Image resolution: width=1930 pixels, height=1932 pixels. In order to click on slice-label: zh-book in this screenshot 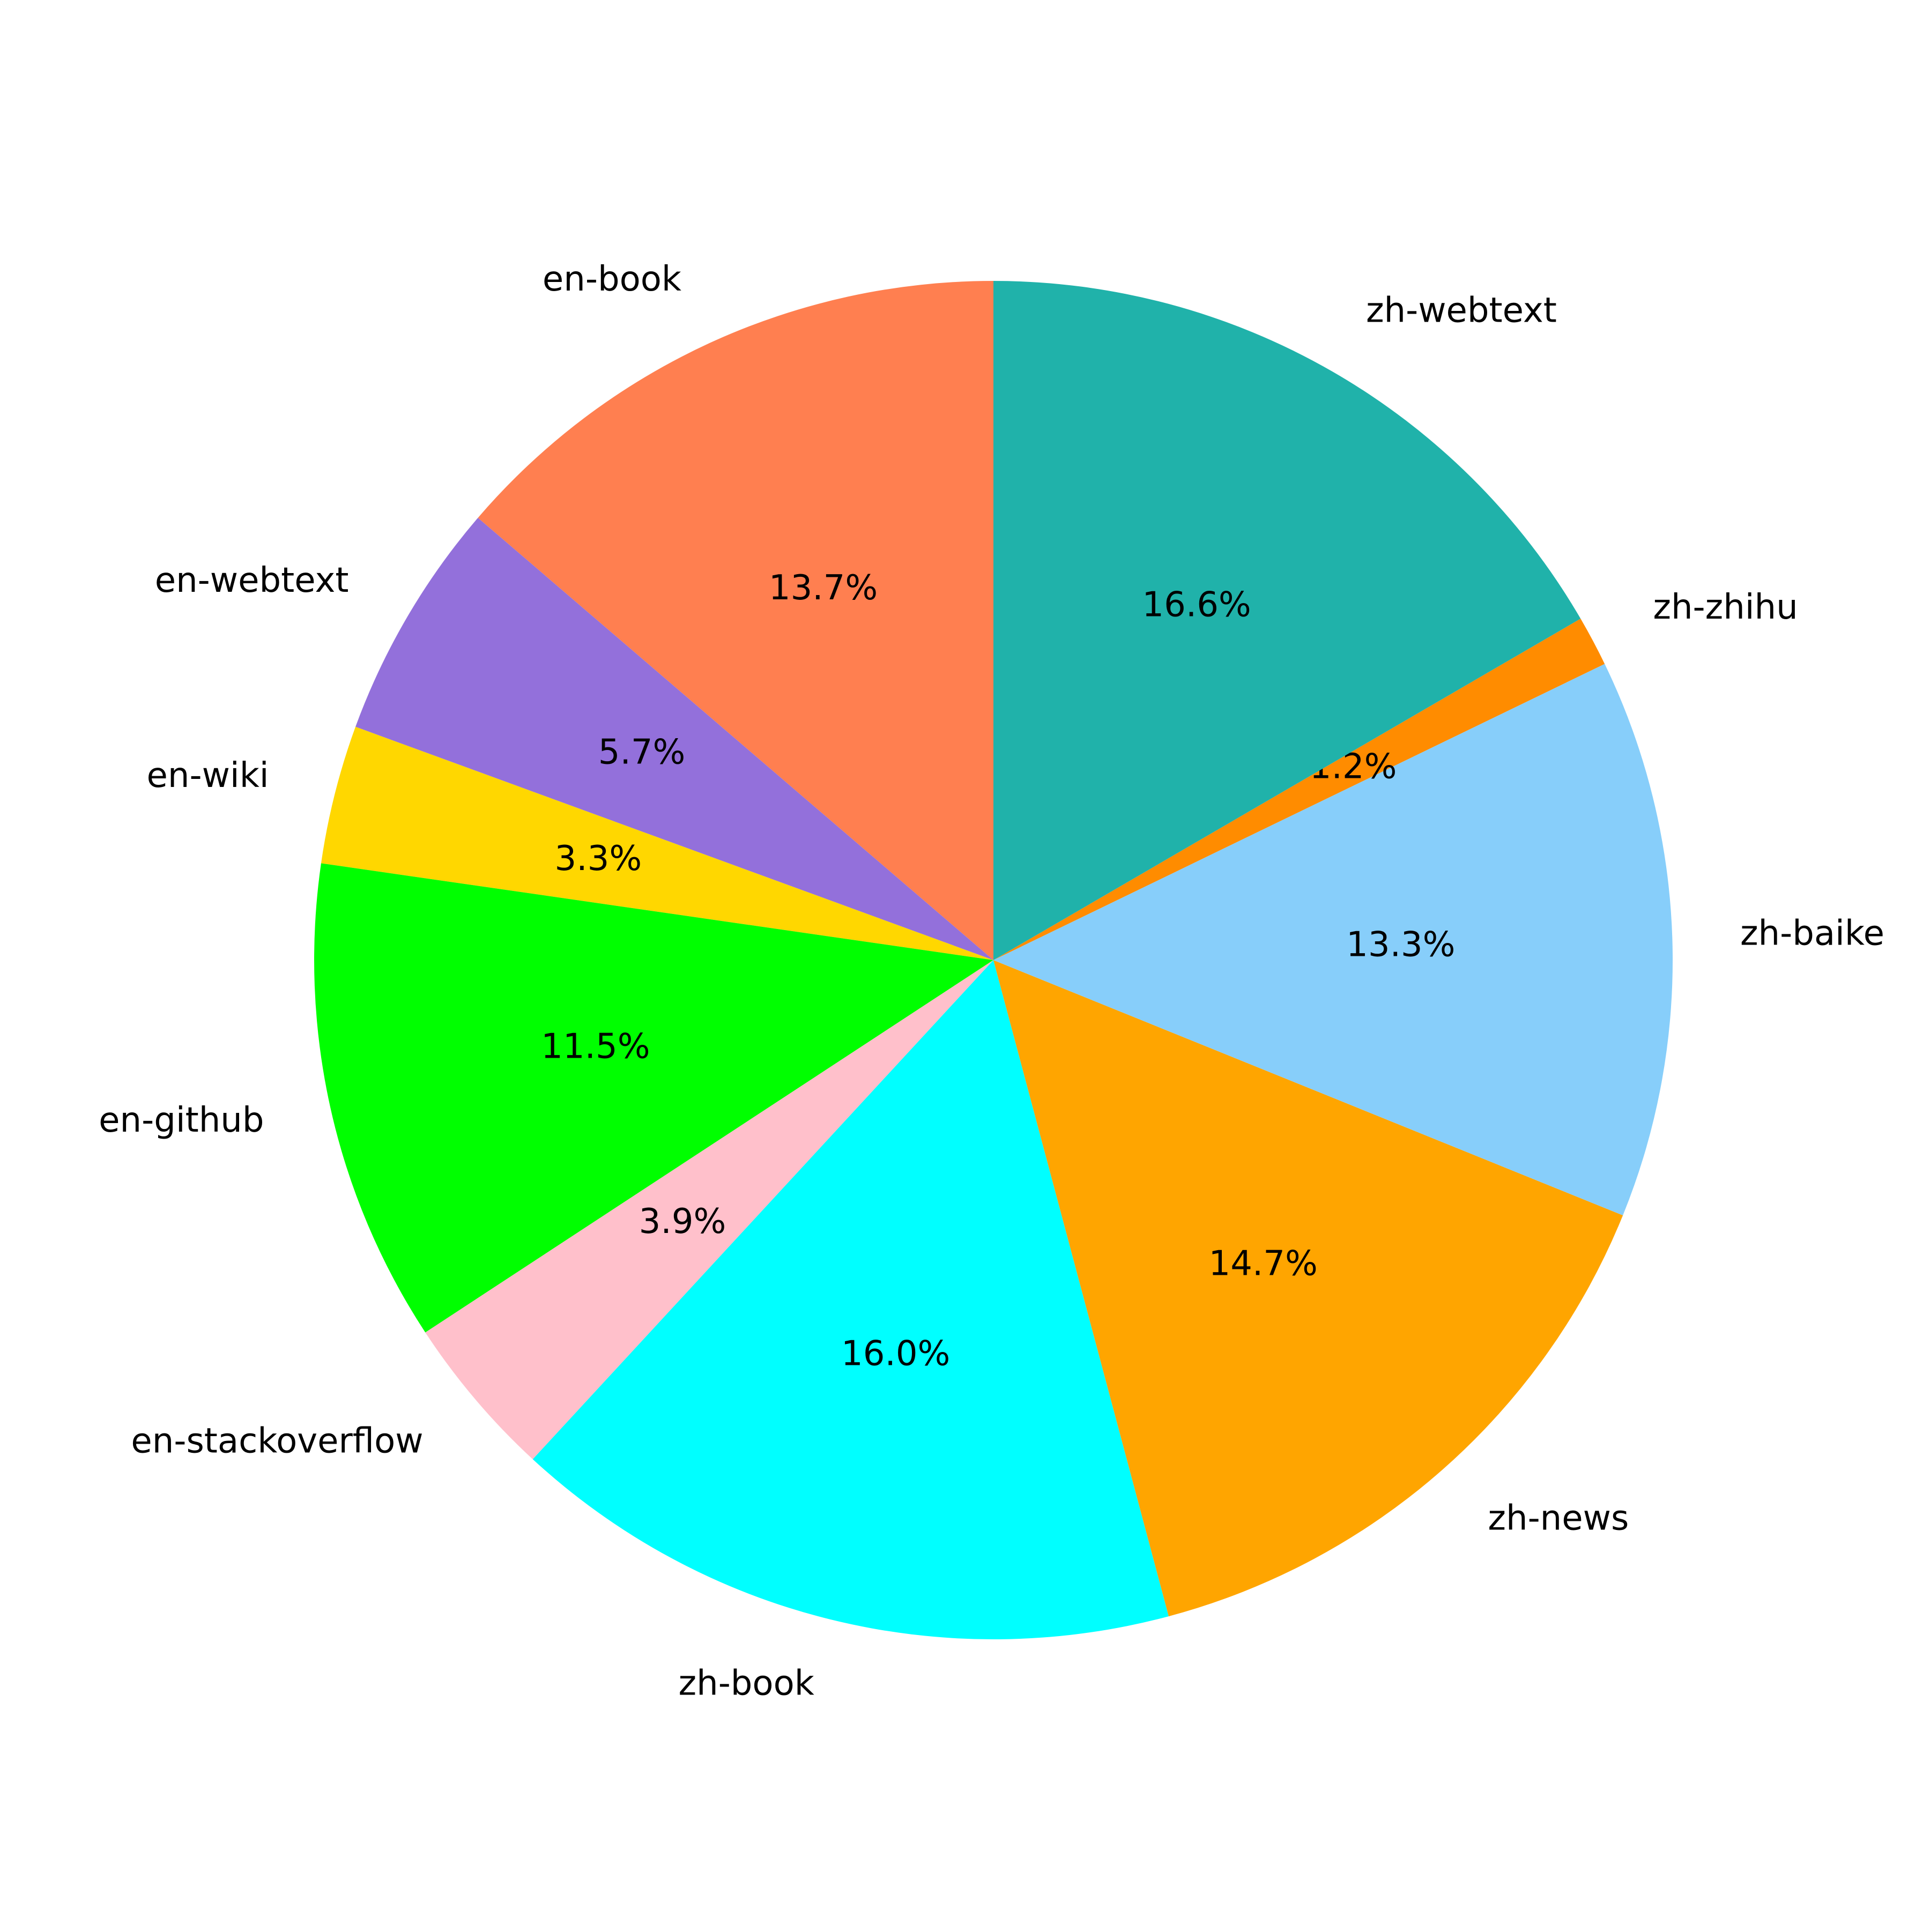, I will do `click(746, 1684)`.